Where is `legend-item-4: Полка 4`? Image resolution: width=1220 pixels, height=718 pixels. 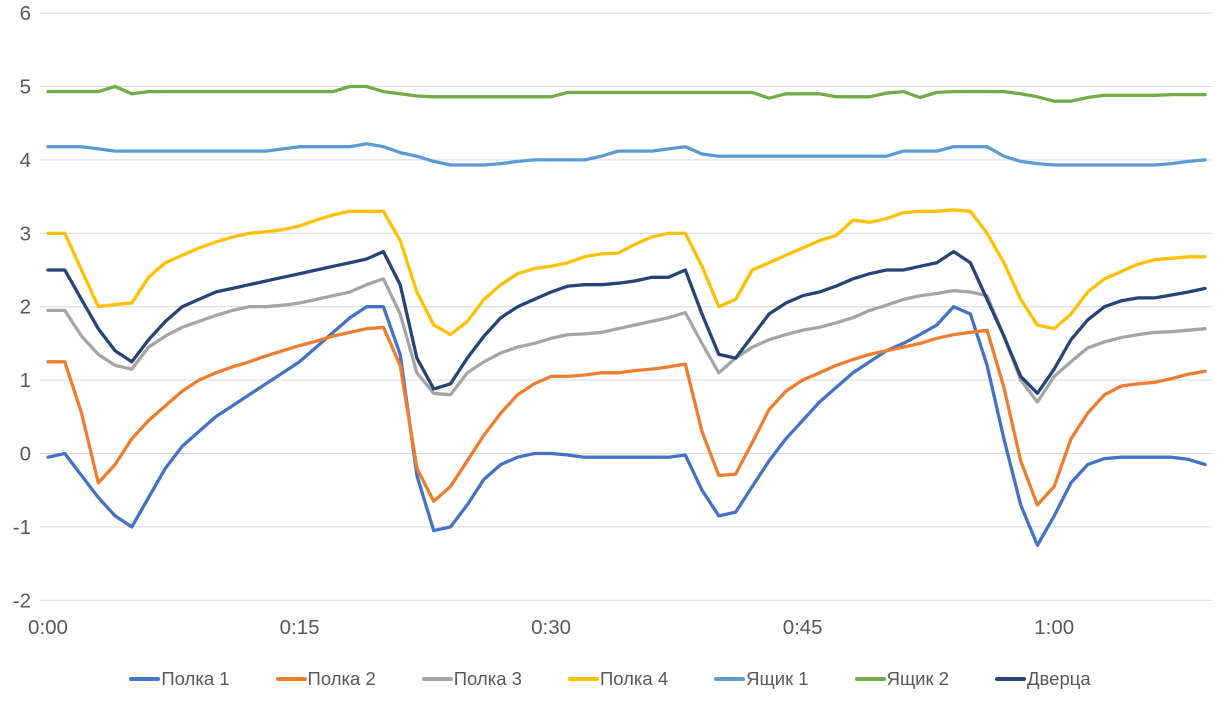 legend-item-4: Полка 4 is located at coordinates (618, 679).